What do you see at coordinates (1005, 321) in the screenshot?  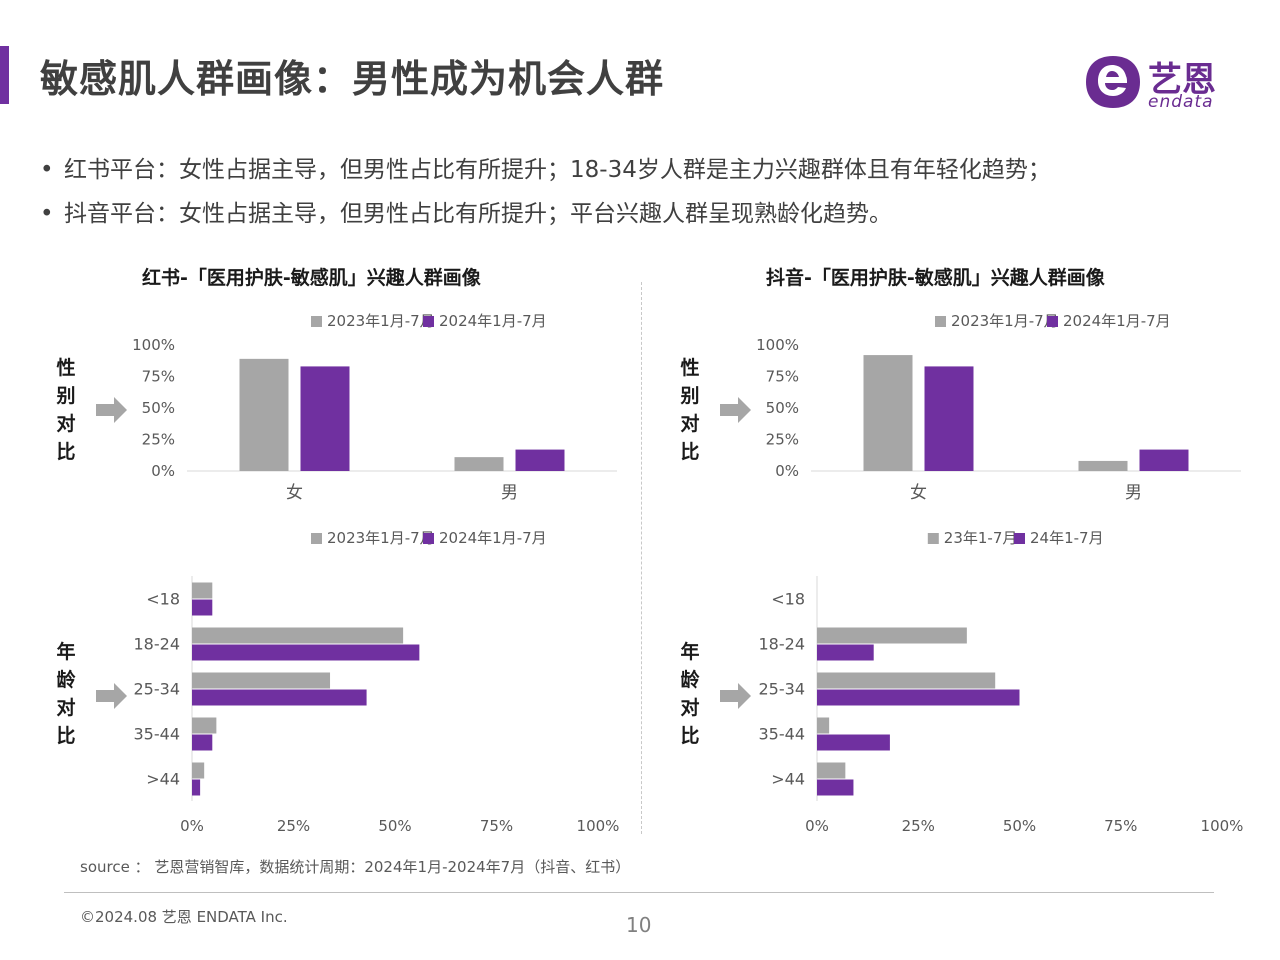 I see `dy-gender-legend-label: 2023年1月-7月` at bounding box center [1005, 321].